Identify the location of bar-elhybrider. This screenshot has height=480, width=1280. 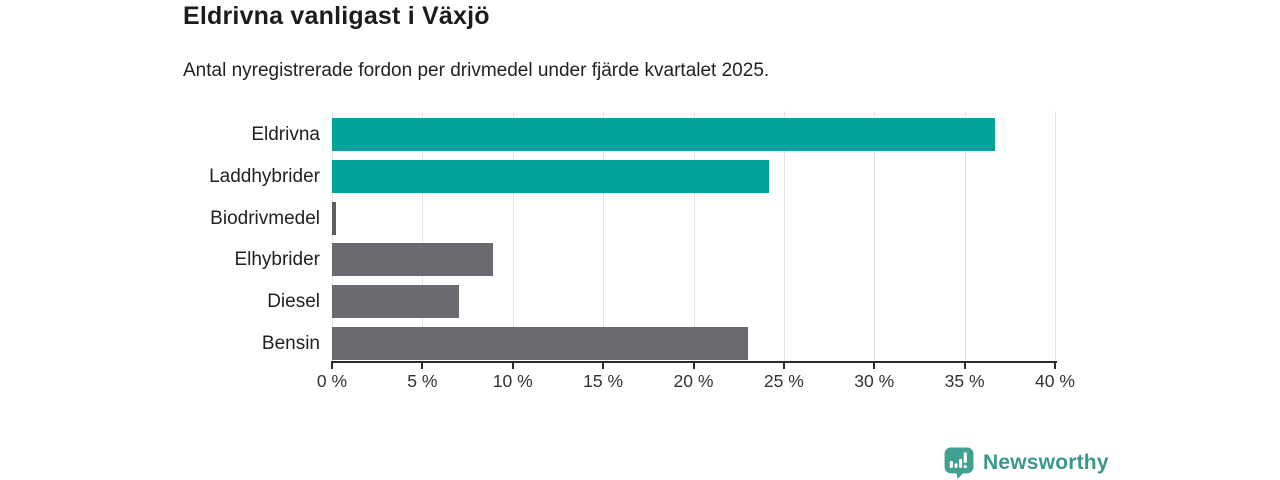
(412, 260).